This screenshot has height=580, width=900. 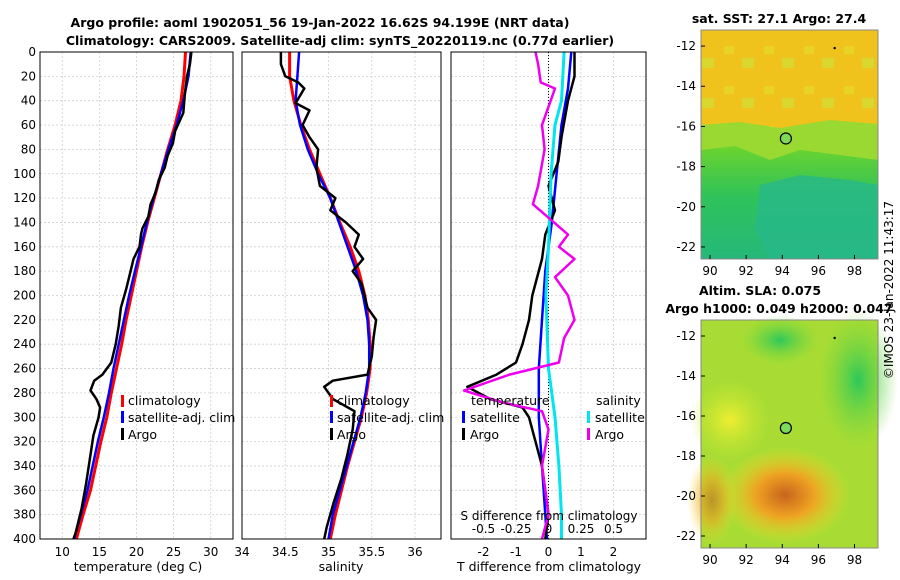 What do you see at coordinates (510, 400) in the screenshot?
I see `legend-temperature-title: temperature` at bounding box center [510, 400].